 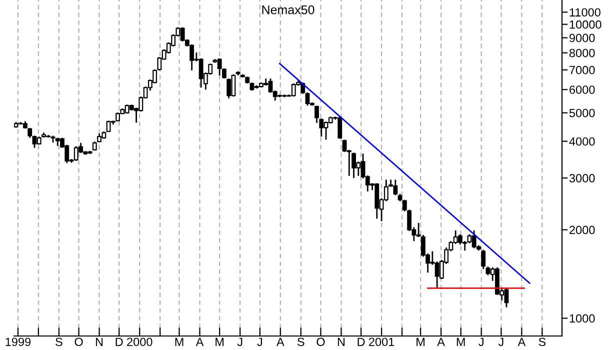 What do you see at coordinates (288, 9) in the screenshot?
I see `chart-title: Nemax50` at bounding box center [288, 9].